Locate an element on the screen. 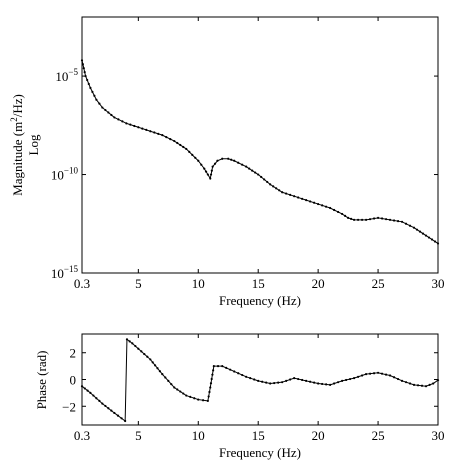 The width and height of the screenshot is (463, 465). y-tick-label: −2 is located at coordinates (69, 406).